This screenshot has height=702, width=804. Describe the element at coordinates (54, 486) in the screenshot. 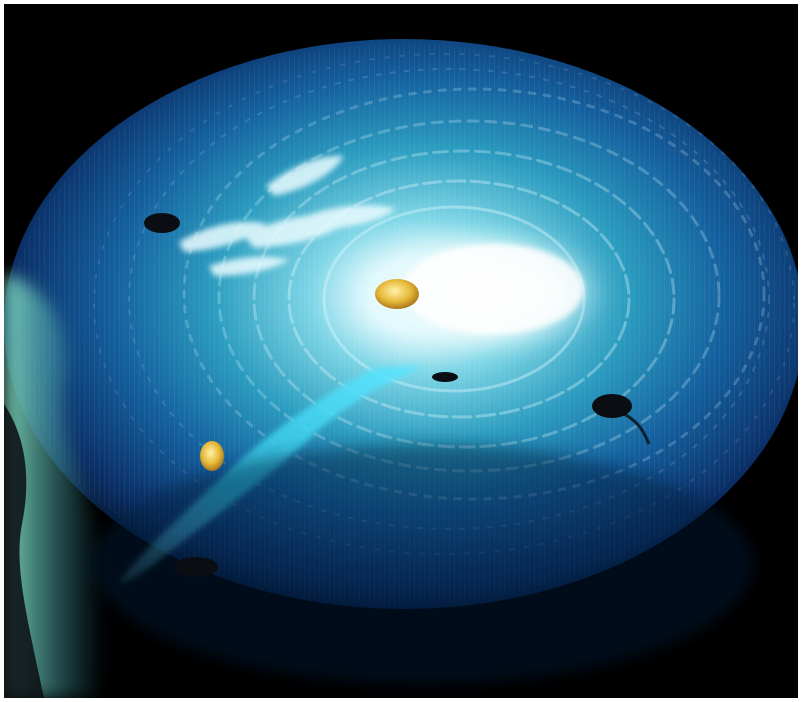

I see `green-mist` at that location.